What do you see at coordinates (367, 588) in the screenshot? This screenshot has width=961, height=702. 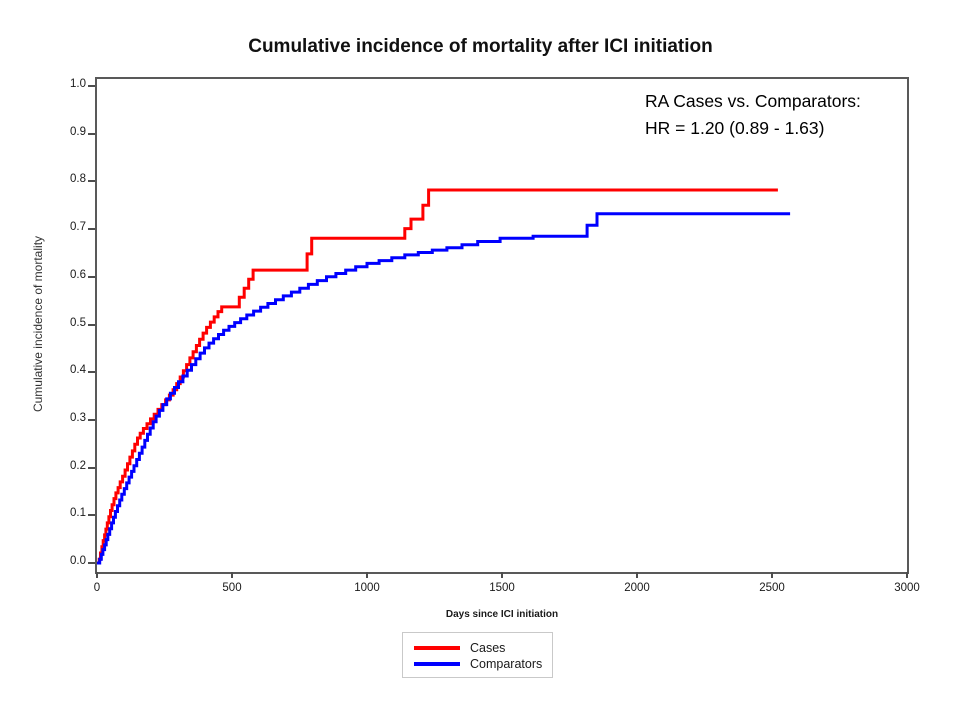 I see `x-tick-label: 1000` at bounding box center [367, 588].